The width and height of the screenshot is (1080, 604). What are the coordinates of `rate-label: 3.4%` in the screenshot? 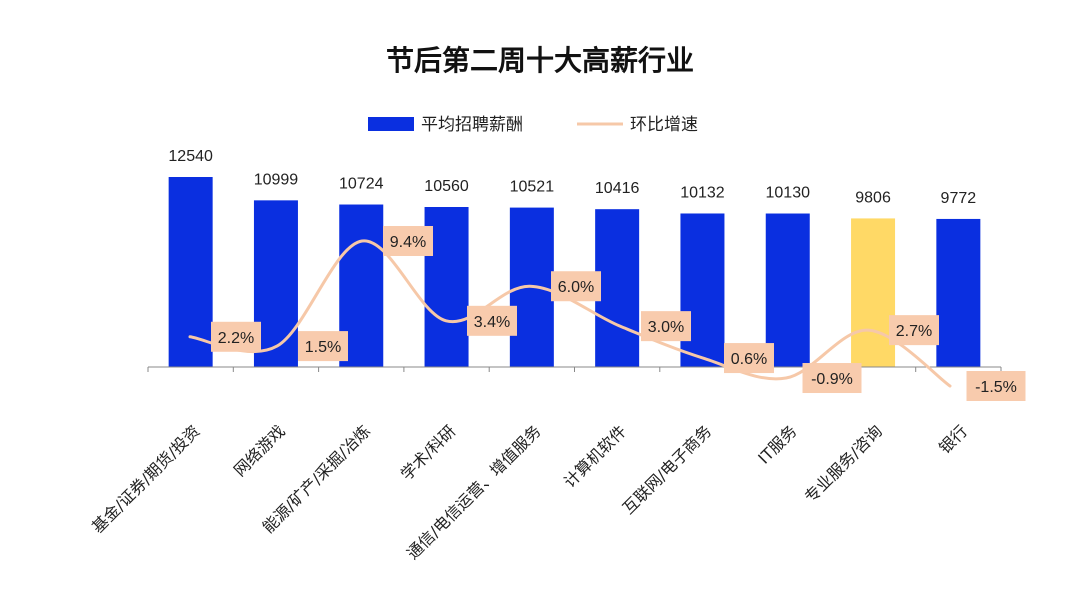 It's located at (492, 322).